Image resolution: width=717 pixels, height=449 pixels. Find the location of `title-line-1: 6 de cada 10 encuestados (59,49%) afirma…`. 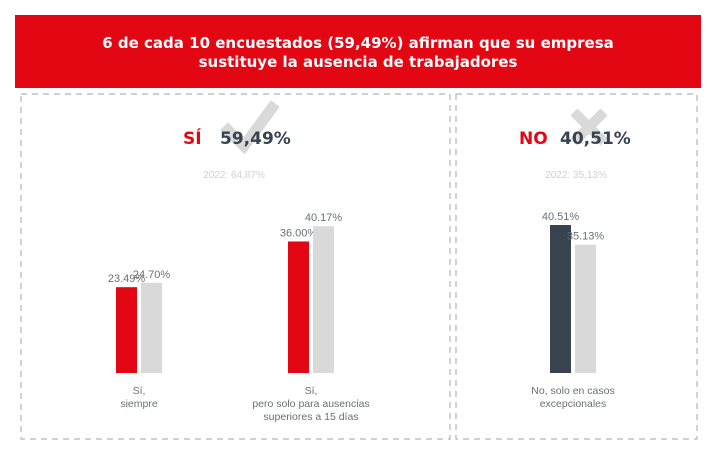

title-line-1: 6 de cada 10 encuestados (59,49%) afirma… is located at coordinates (358, 43).